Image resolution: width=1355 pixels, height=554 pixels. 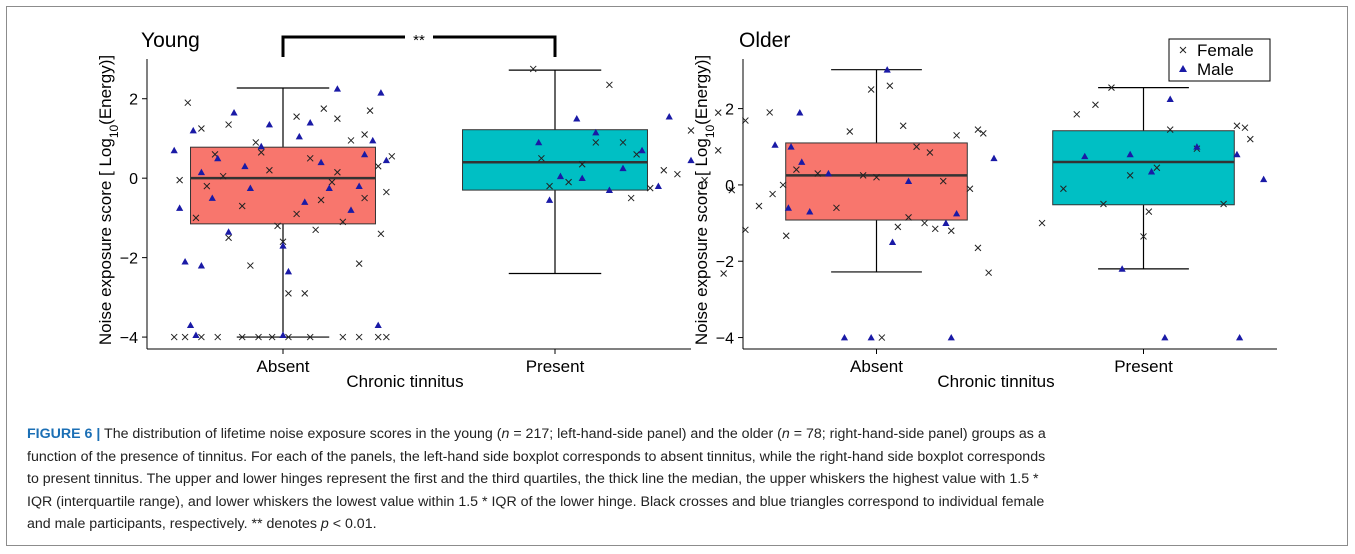 I want to click on panel-title: Older, so click(x=764, y=40).